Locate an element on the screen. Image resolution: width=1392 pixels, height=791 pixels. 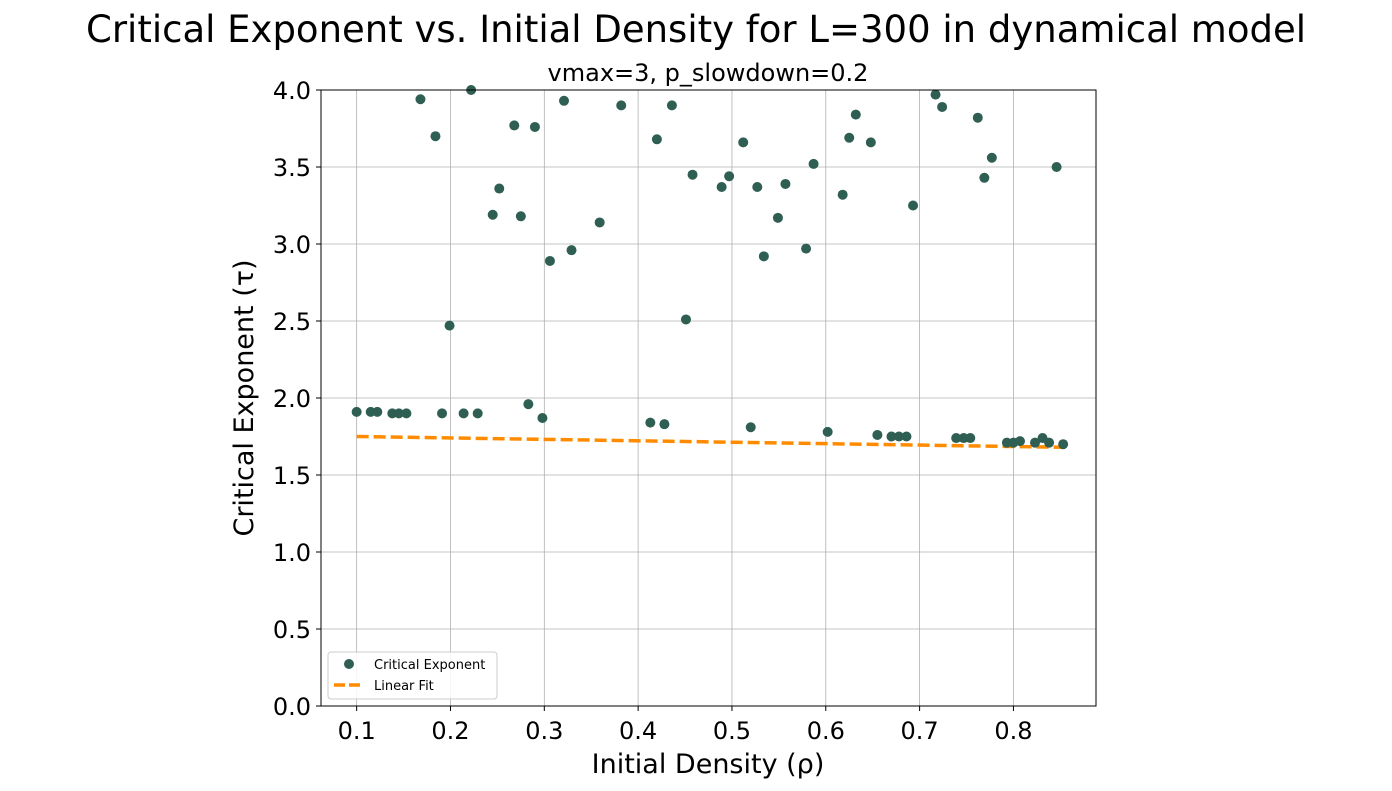
x-tick-label: 0.8 is located at coordinates (1013, 731).